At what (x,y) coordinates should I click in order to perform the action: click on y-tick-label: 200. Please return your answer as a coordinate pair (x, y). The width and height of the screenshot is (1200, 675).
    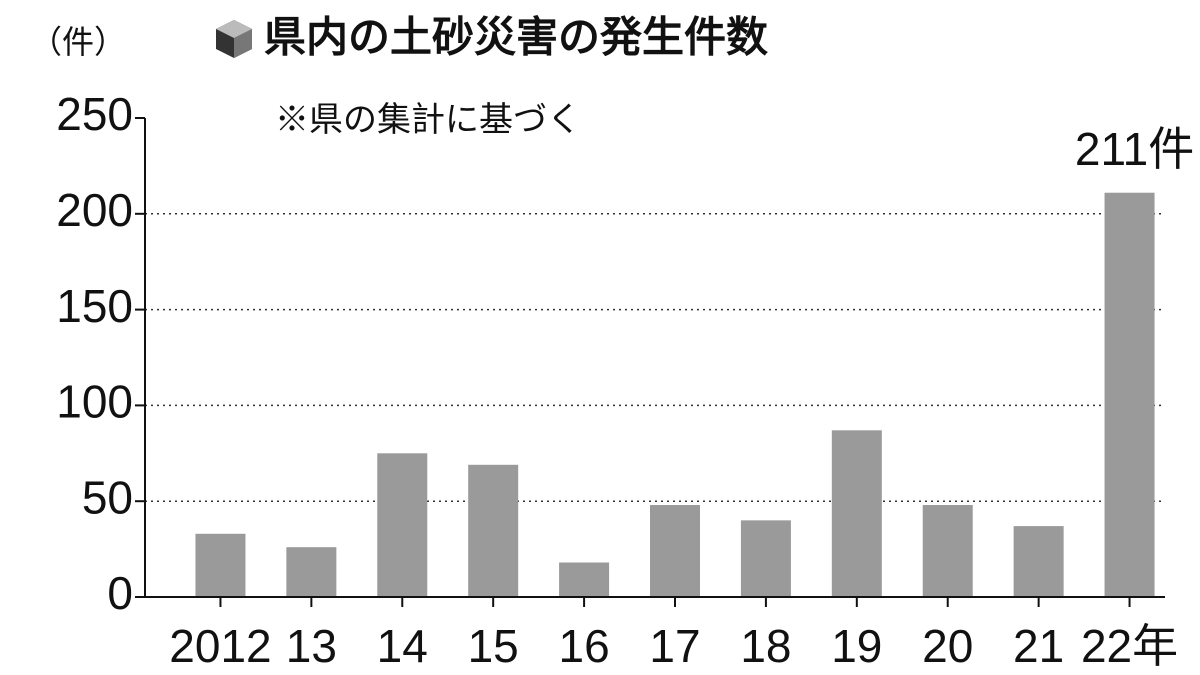
    Looking at the image, I should click on (94, 210).